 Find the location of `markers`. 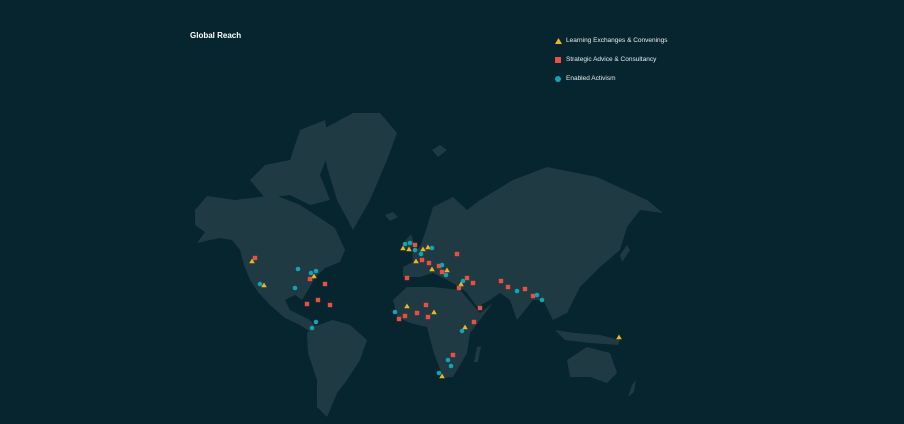

markers is located at coordinates (435, 309).